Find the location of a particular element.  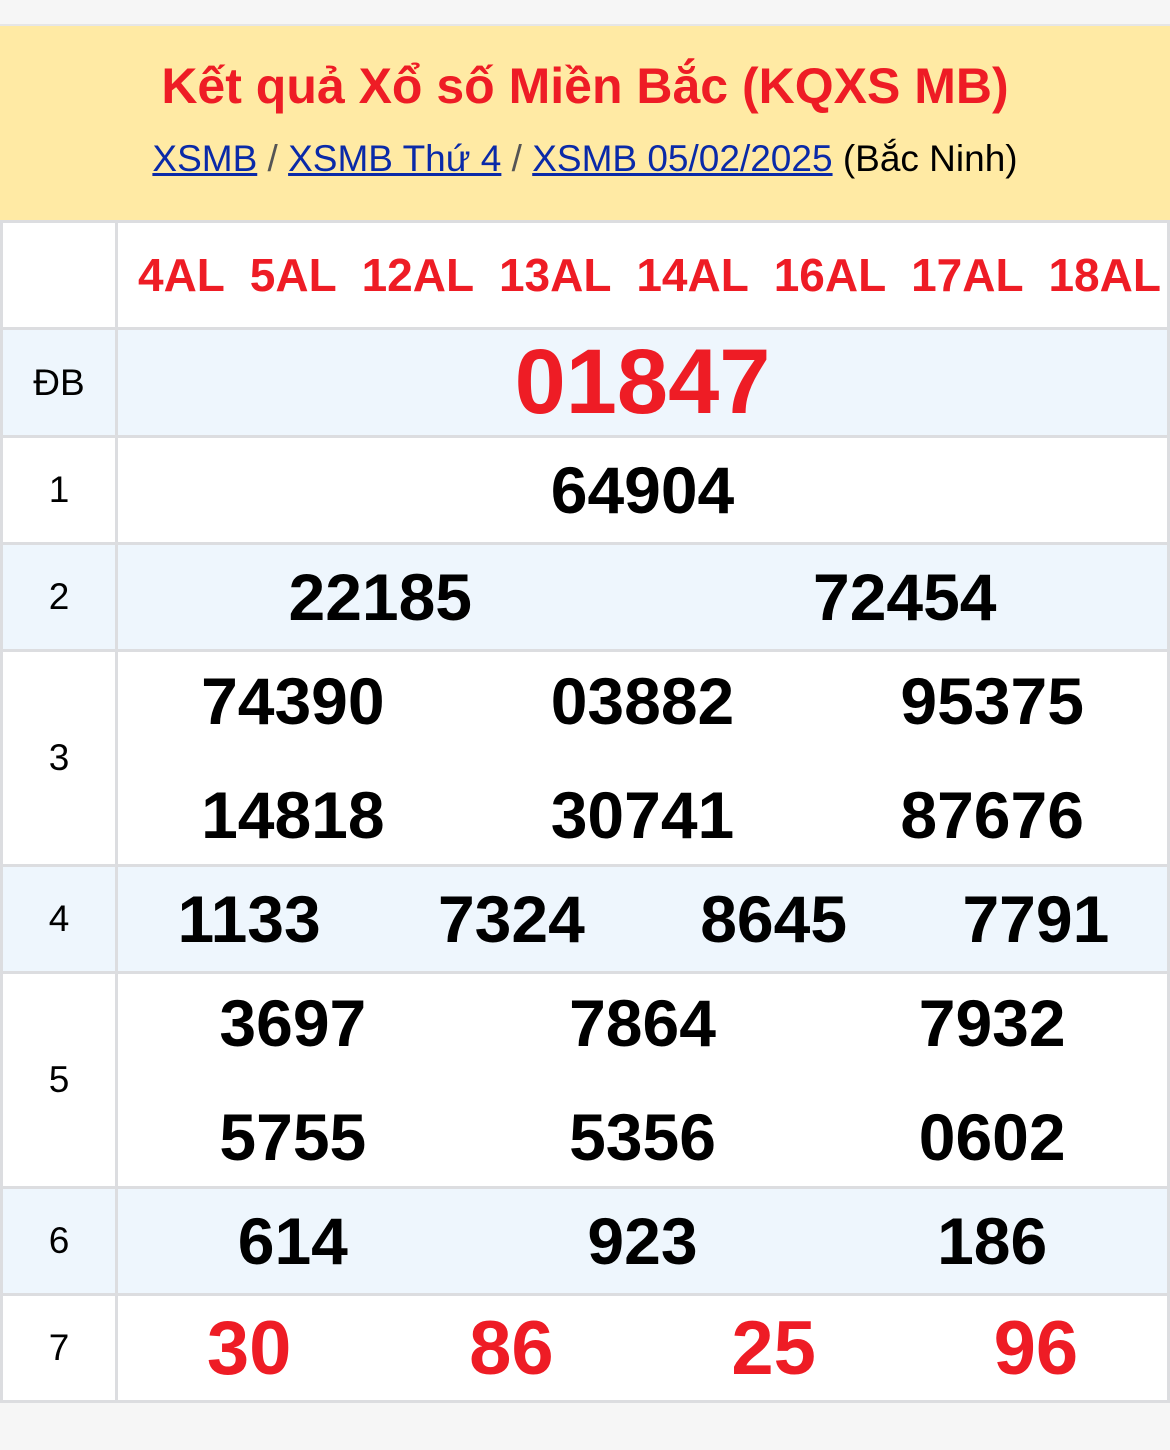

prize-number: 5755 is located at coordinates (293, 1137).